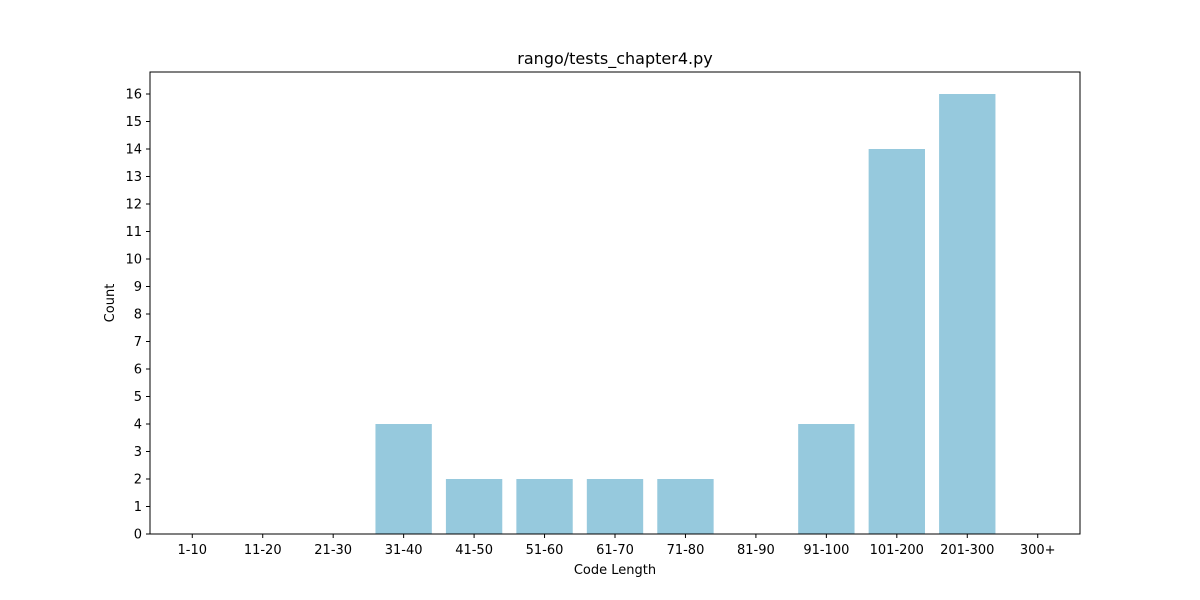 The image size is (1200, 600). I want to click on y-tick-label: 4, so click(138, 425).